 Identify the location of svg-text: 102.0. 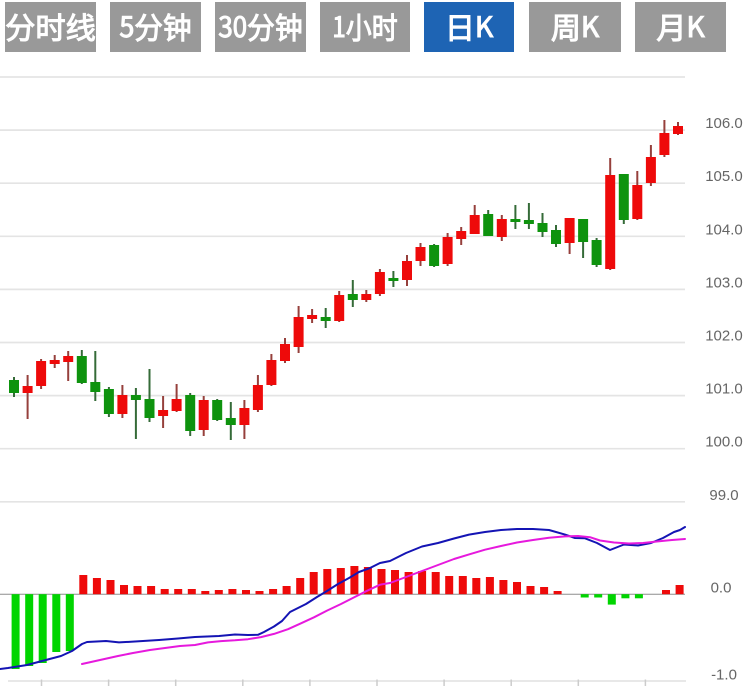
(724, 336).